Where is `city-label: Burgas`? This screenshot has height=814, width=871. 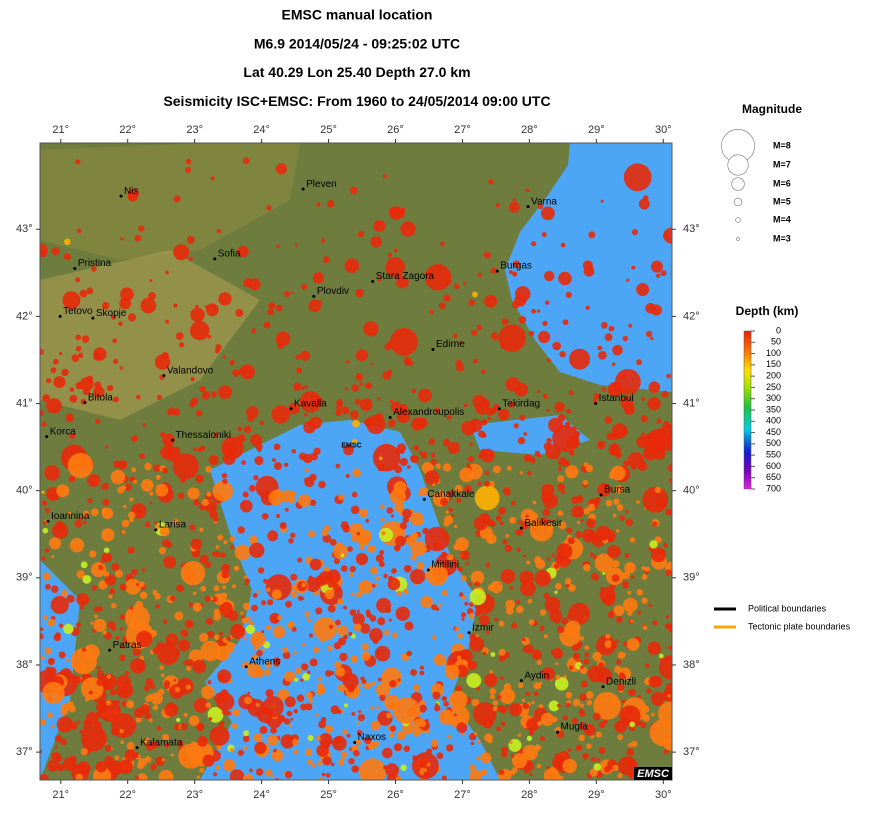
city-label: Burgas is located at coordinates (516, 266).